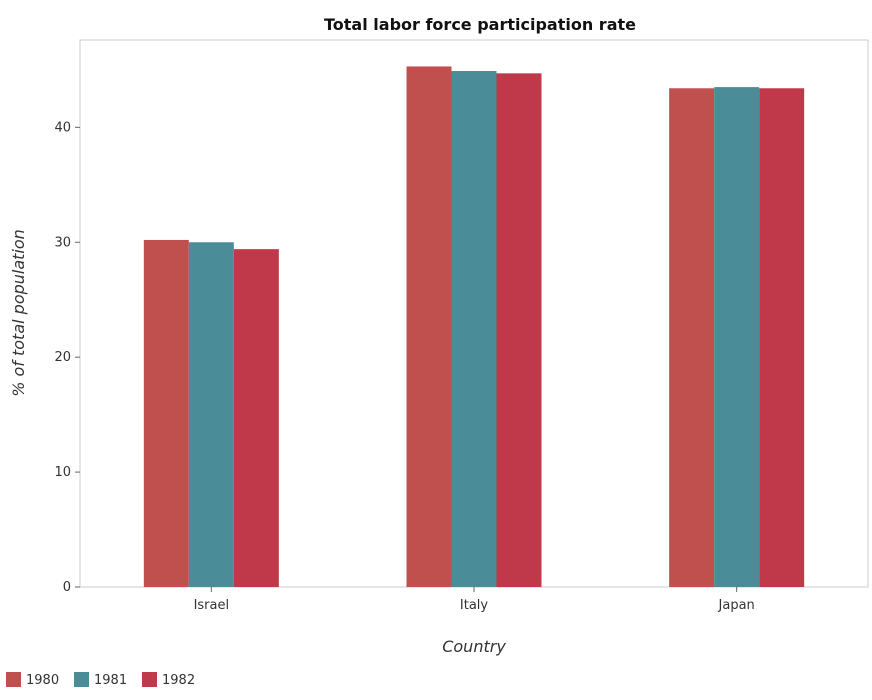 Image resolution: width=872 pixels, height=700 pixels. What do you see at coordinates (480, 24) in the screenshot?
I see `chart-title: Total labor force participation rate` at bounding box center [480, 24].